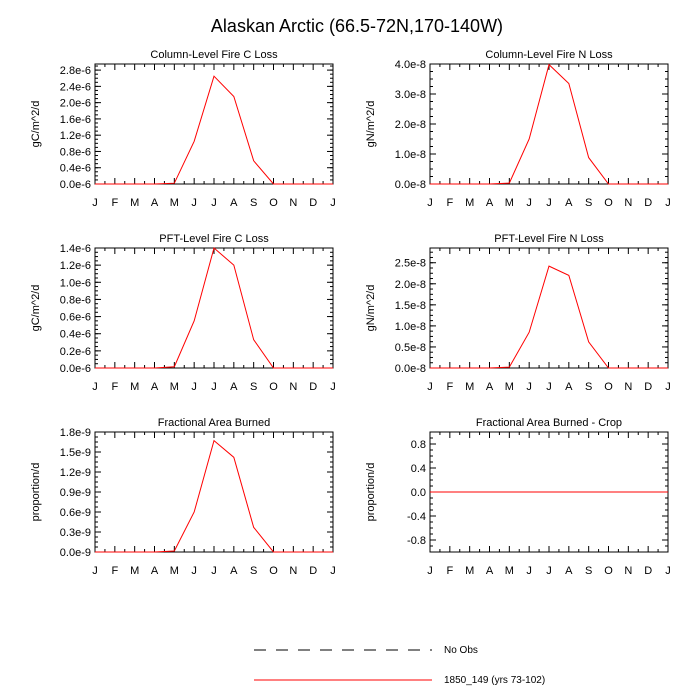 The image size is (700, 700). What do you see at coordinates (75, 318) in the screenshot?
I see `y-tick-label: 0.6e-6` at bounding box center [75, 318].